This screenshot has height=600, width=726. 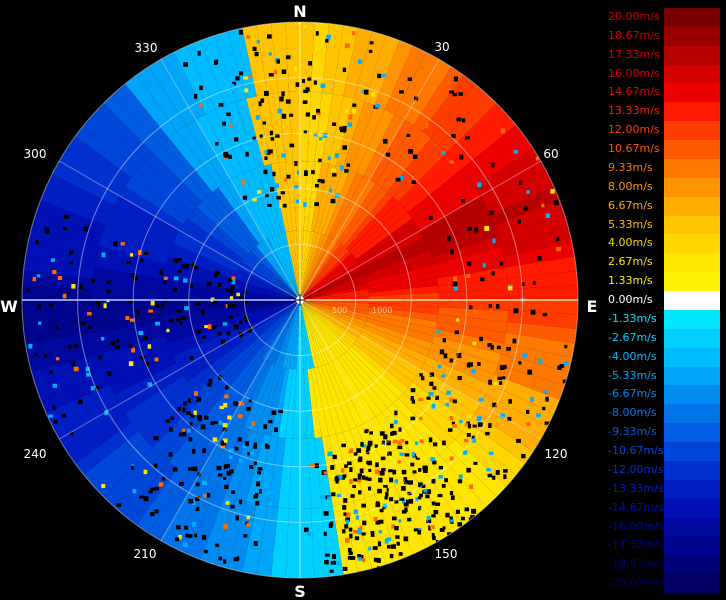 What do you see at coordinates (636, 545) in the screenshot?
I see `legend-entry-label: -17.33m/s` at bounding box center [636, 545].